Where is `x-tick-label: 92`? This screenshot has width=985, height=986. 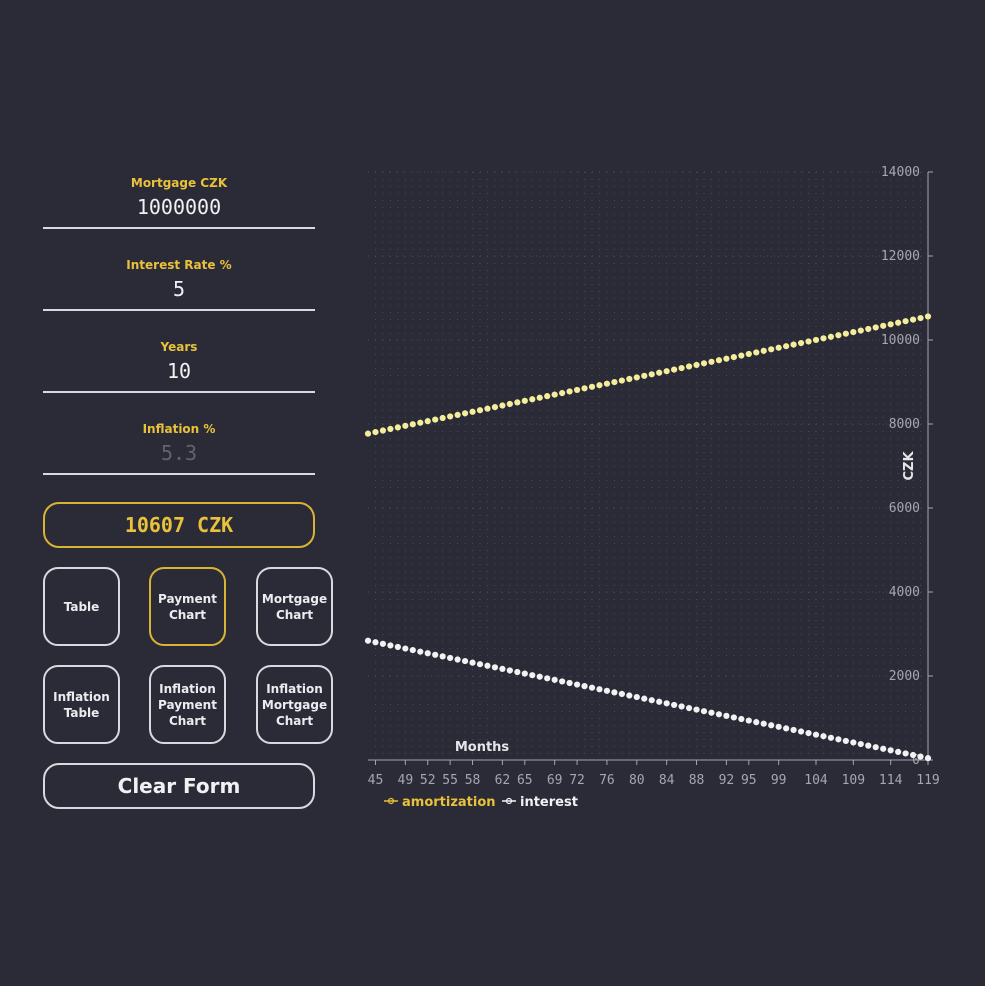 x-tick-label: 92 is located at coordinates (727, 780).